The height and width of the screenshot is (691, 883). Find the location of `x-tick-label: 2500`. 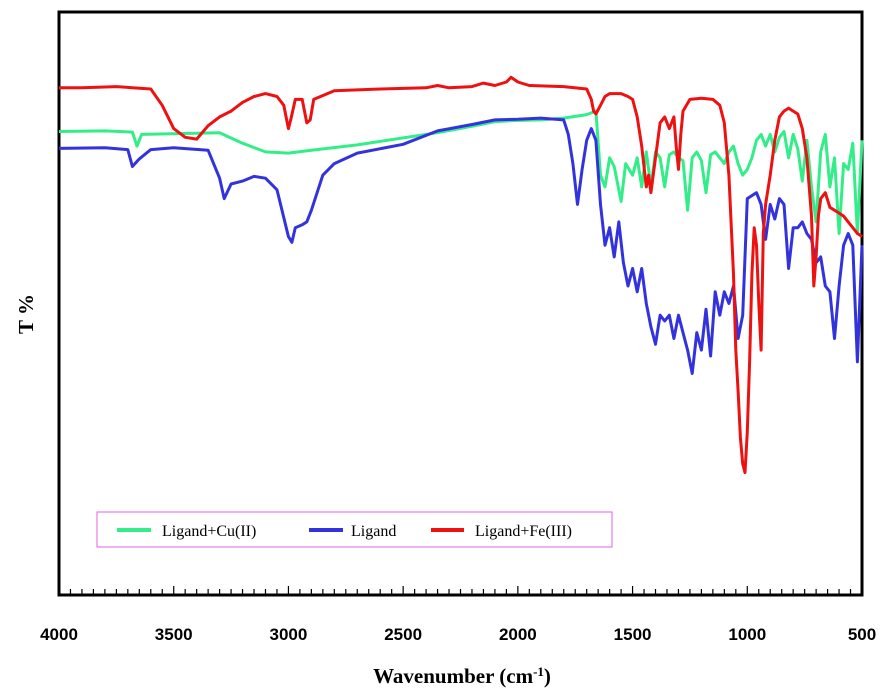

x-tick-label: 2500 is located at coordinates (403, 634).